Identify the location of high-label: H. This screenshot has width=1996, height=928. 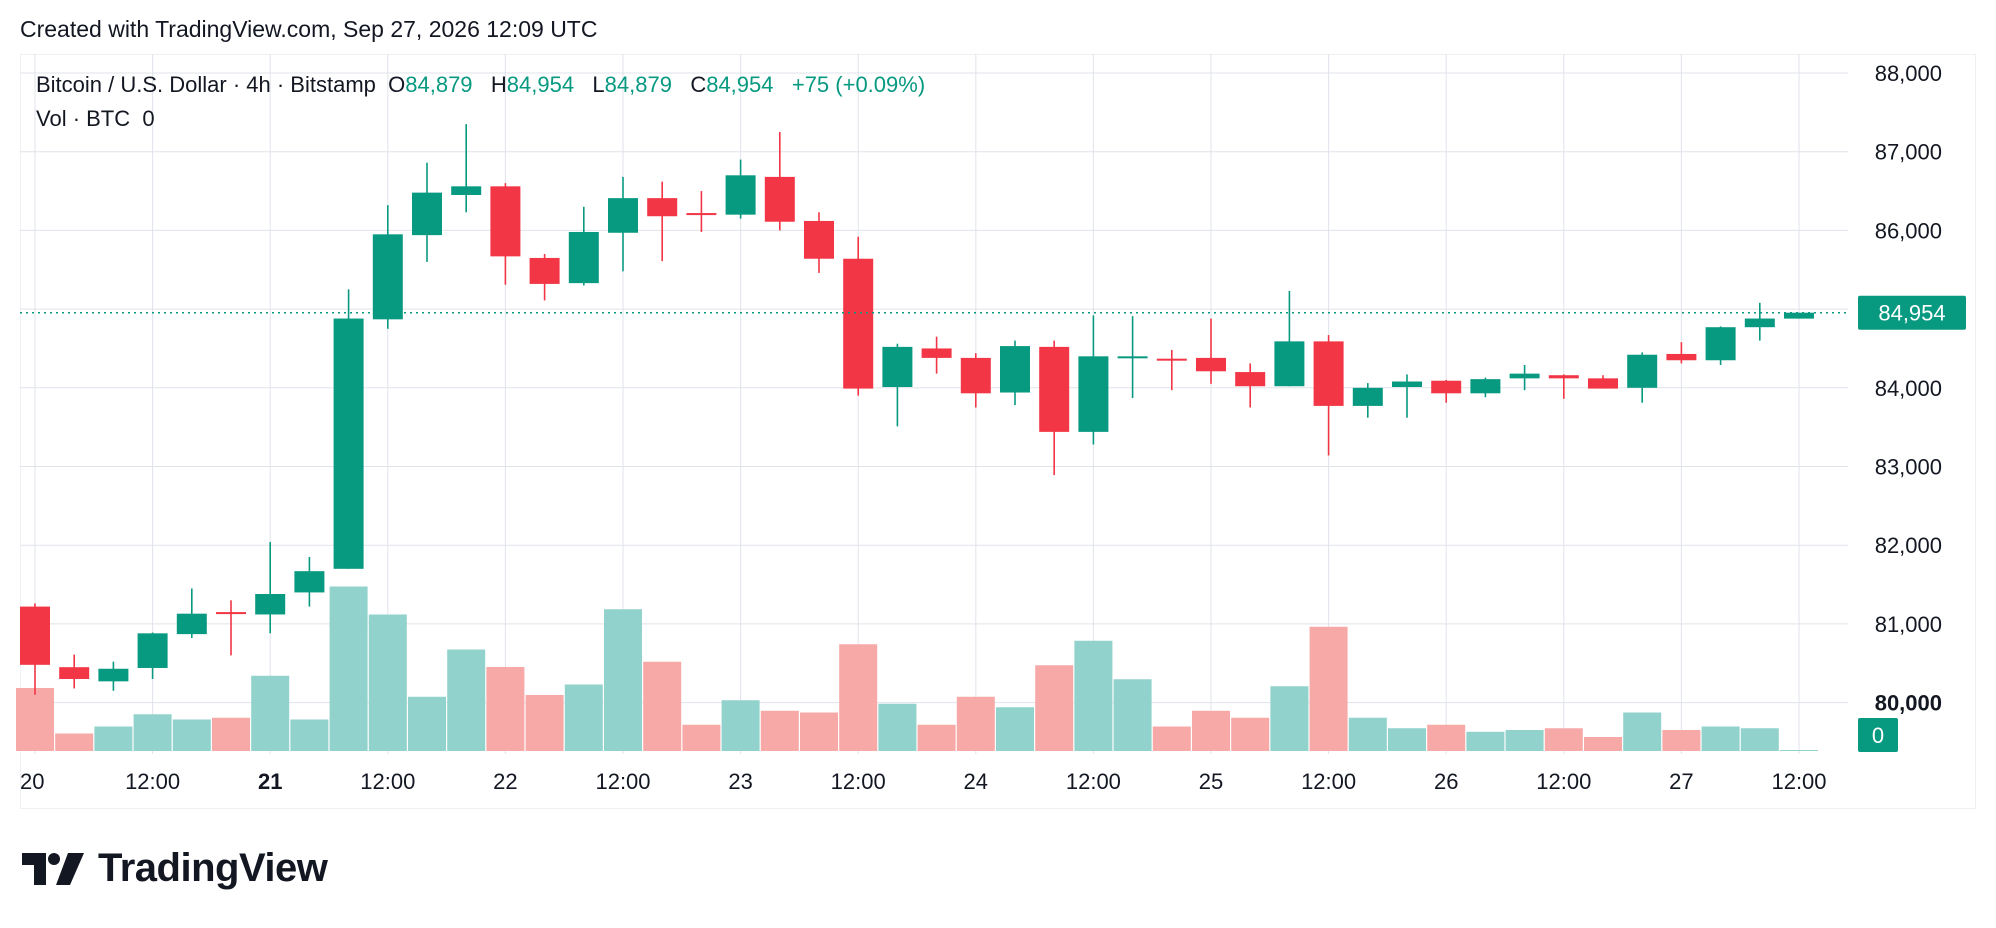
(498, 84).